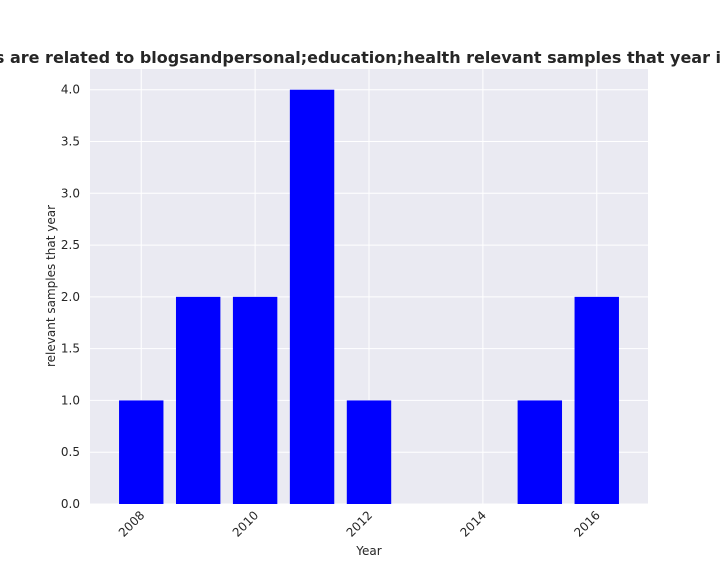 The image size is (720, 576). I want to click on bar-2015, so click(540, 452).